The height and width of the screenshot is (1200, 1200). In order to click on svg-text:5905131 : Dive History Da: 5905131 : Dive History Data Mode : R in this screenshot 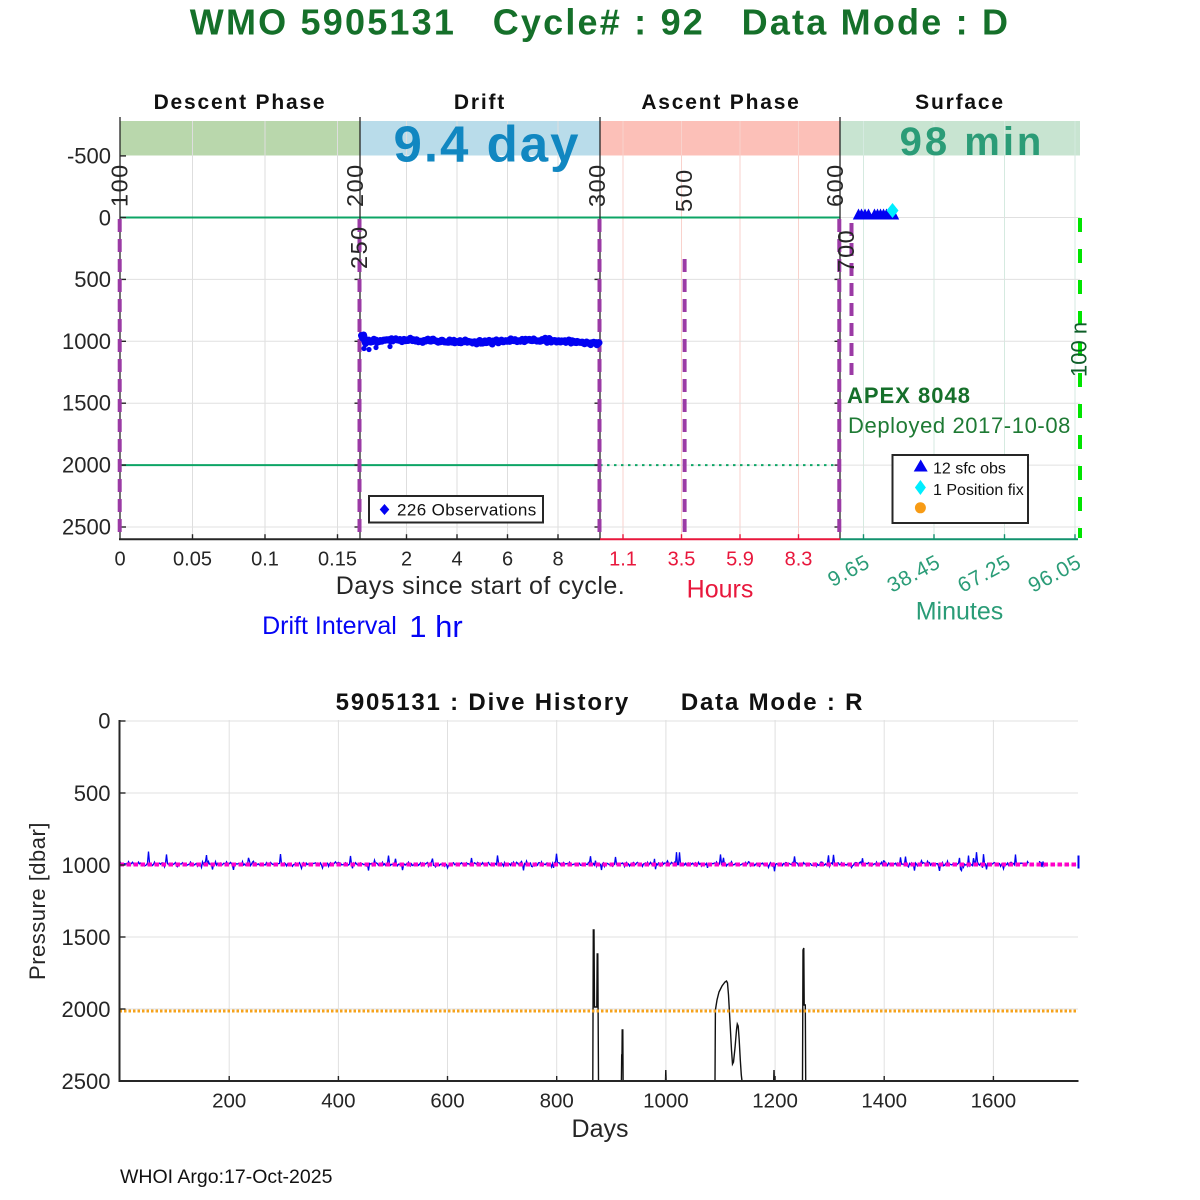, I will do `click(600, 702)`.